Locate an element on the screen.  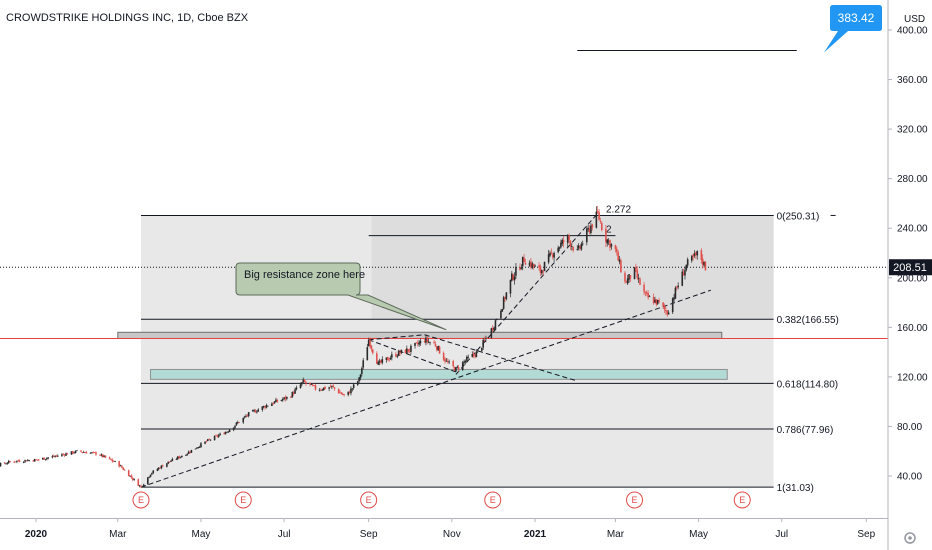
callout-box is located at coordinates (341, 296).